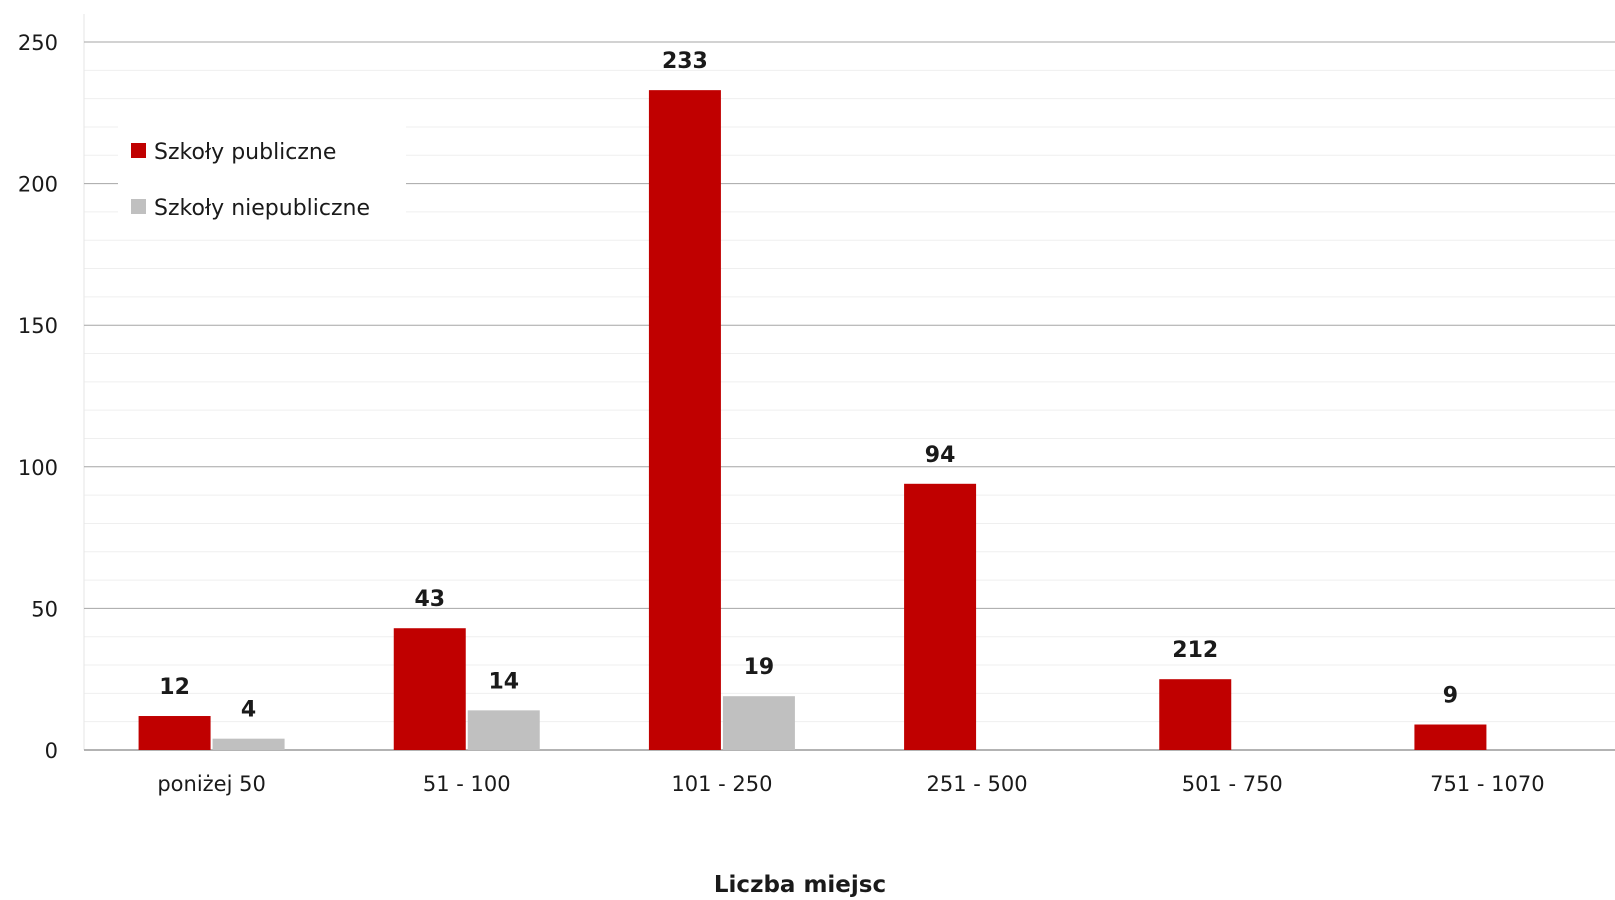 This screenshot has height=900, width=1615. Describe the element at coordinates (138, 150) in the screenshot. I see `legend-swatch-public` at that location.